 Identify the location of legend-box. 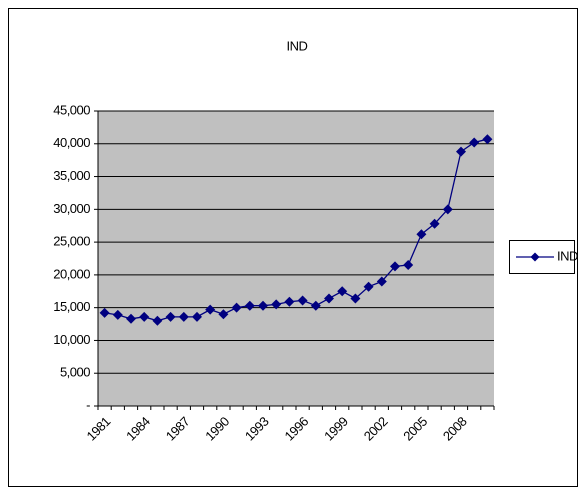
(542, 257).